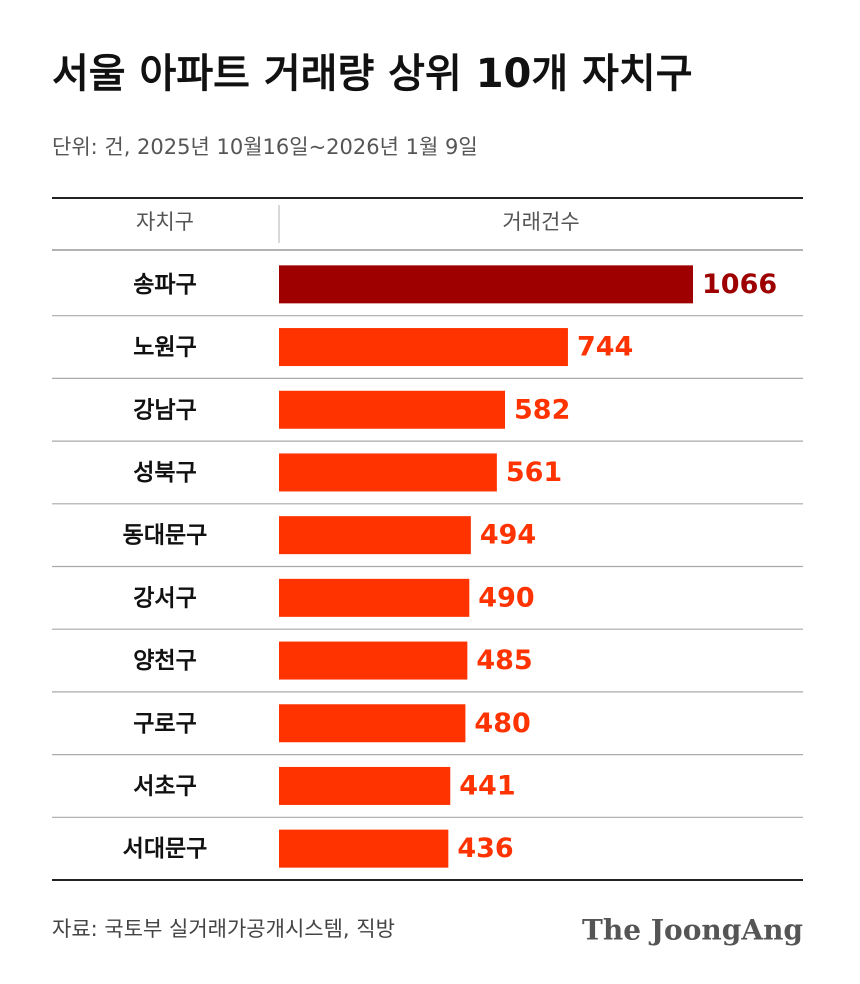 This screenshot has height=984, width=860. I want to click on category-label: 강남구, so click(164, 410).